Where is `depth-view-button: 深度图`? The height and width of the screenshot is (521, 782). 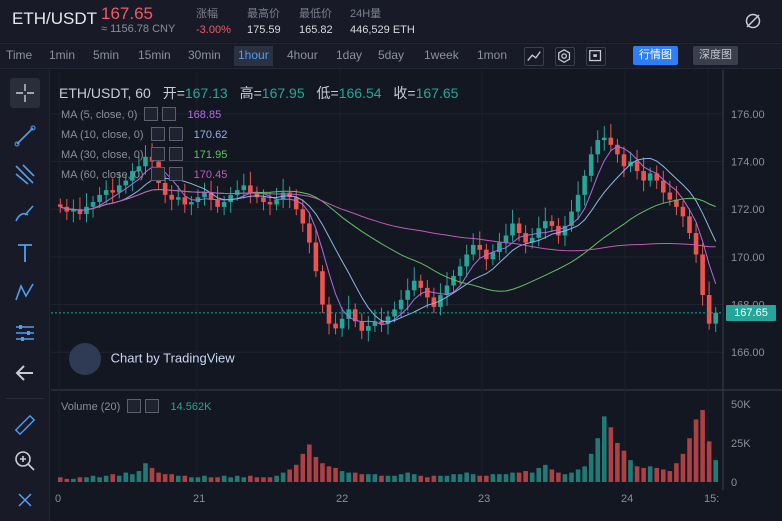 depth-view-button: 深度图 is located at coordinates (715, 55).